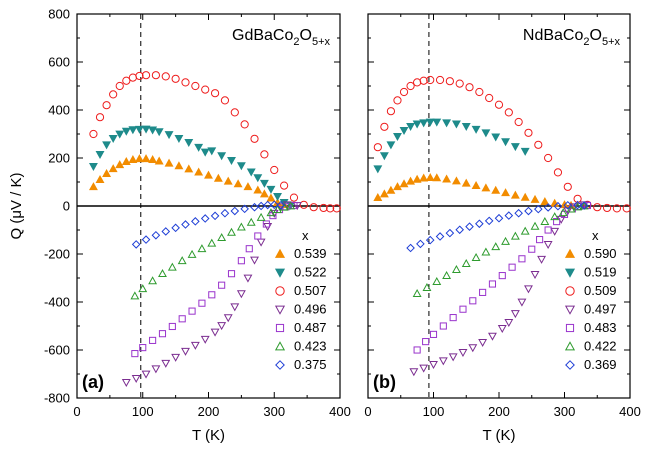  What do you see at coordinates (281, 37) in the screenshot?
I see `compound-title: GdBaCo2O5+x` at bounding box center [281, 37].